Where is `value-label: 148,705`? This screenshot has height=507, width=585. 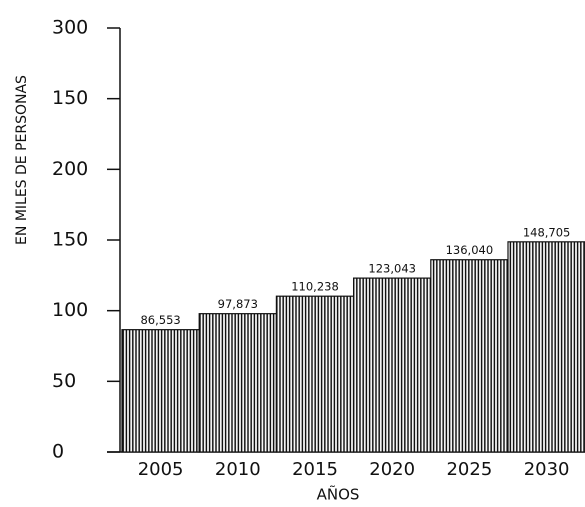
value-label: 148,705 is located at coordinates (547, 232).